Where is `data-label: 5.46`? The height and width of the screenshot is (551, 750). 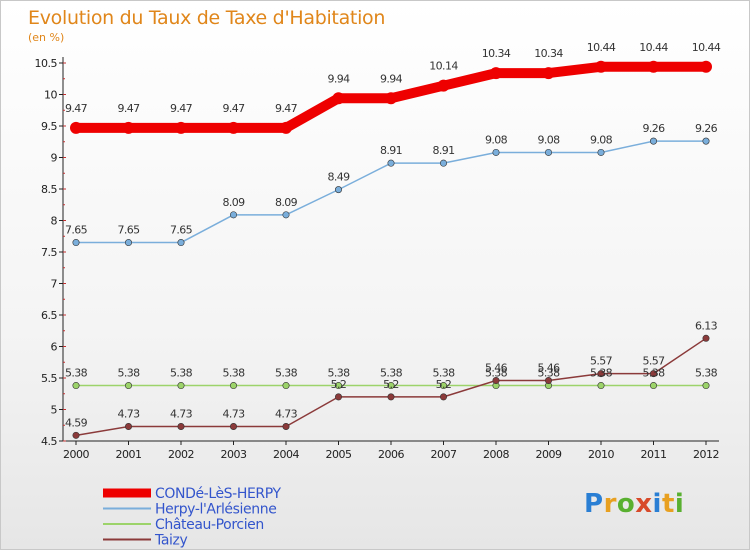
data-label: 5.46 is located at coordinates (548, 368).